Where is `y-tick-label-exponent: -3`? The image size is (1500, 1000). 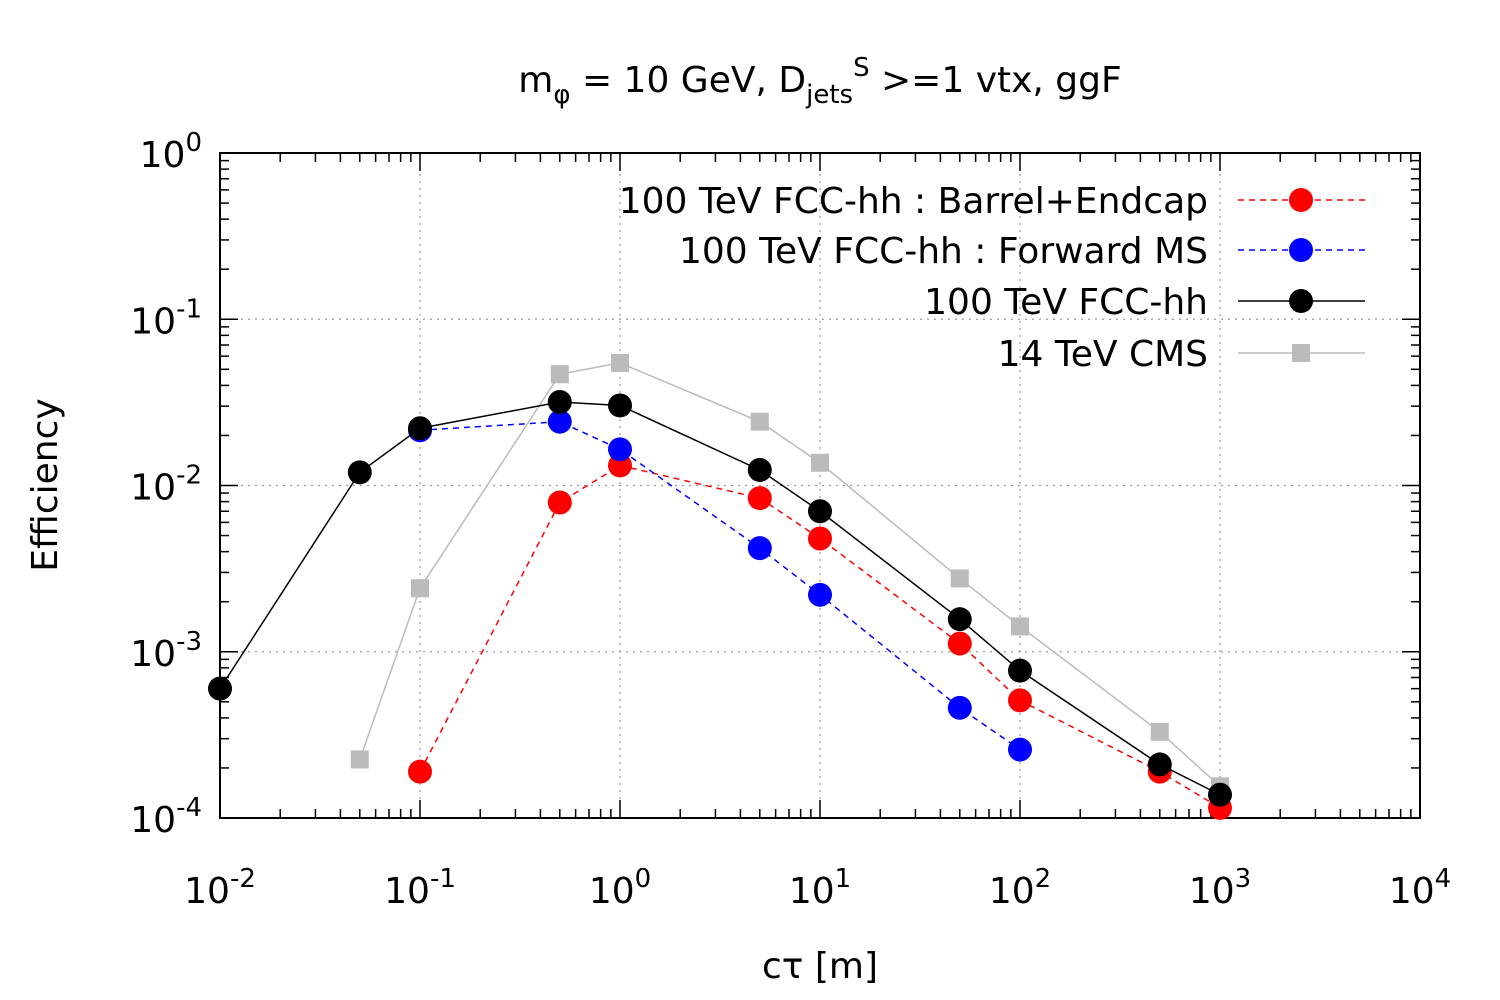 y-tick-label-exponent: -3 is located at coordinates (189, 642).